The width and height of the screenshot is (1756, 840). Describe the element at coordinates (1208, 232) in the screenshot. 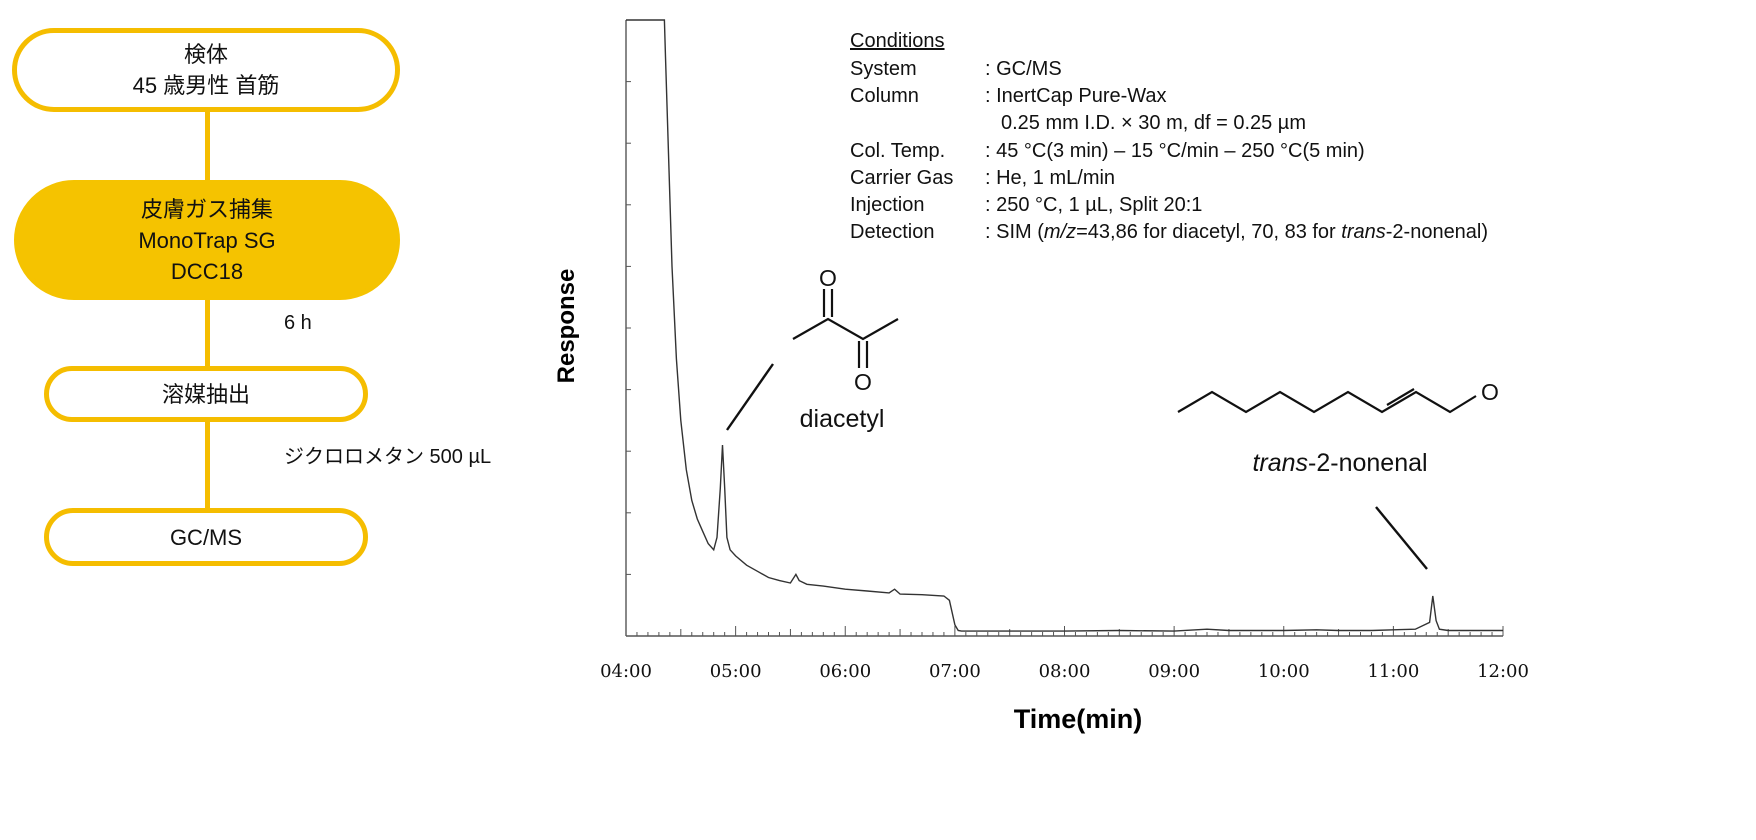

I see `detection-part: =43,86 for diacetyl, 70, 83 for` at that location.